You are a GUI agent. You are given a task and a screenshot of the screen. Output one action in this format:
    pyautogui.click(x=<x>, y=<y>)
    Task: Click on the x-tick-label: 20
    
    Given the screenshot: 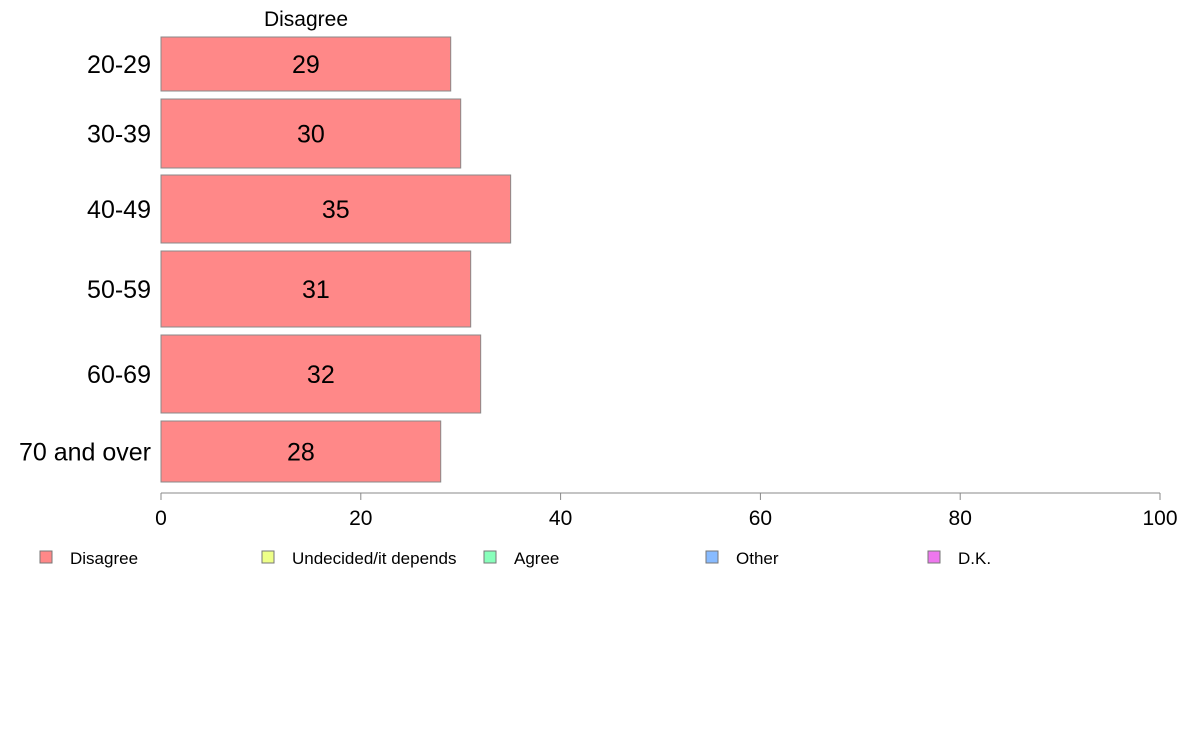 What is the action you would take?
    pyautogui.click(x=360, y=518)
    